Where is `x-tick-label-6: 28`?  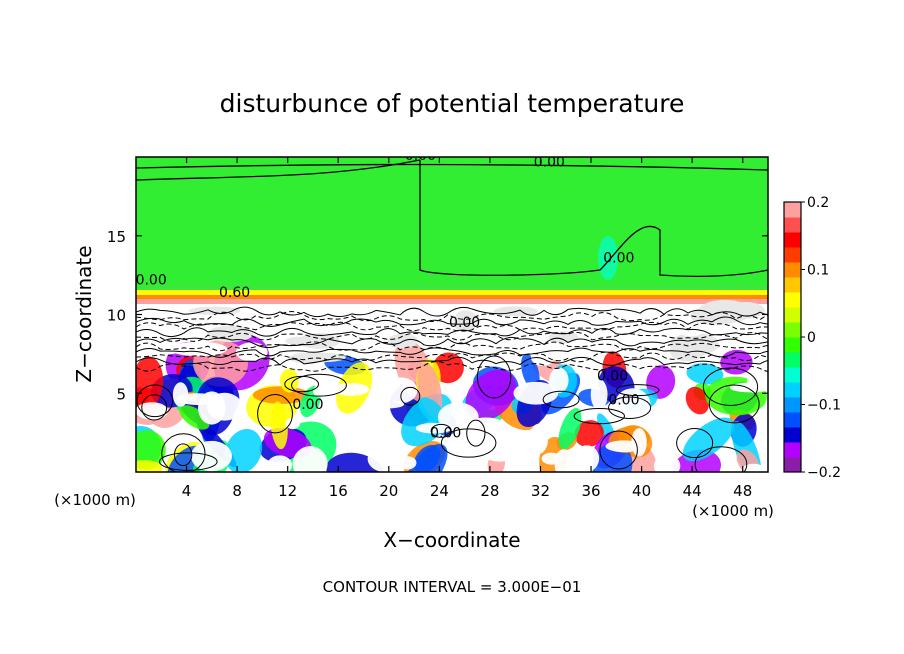 x-tick-label-6: 28 is located at coordinates (489, 491).